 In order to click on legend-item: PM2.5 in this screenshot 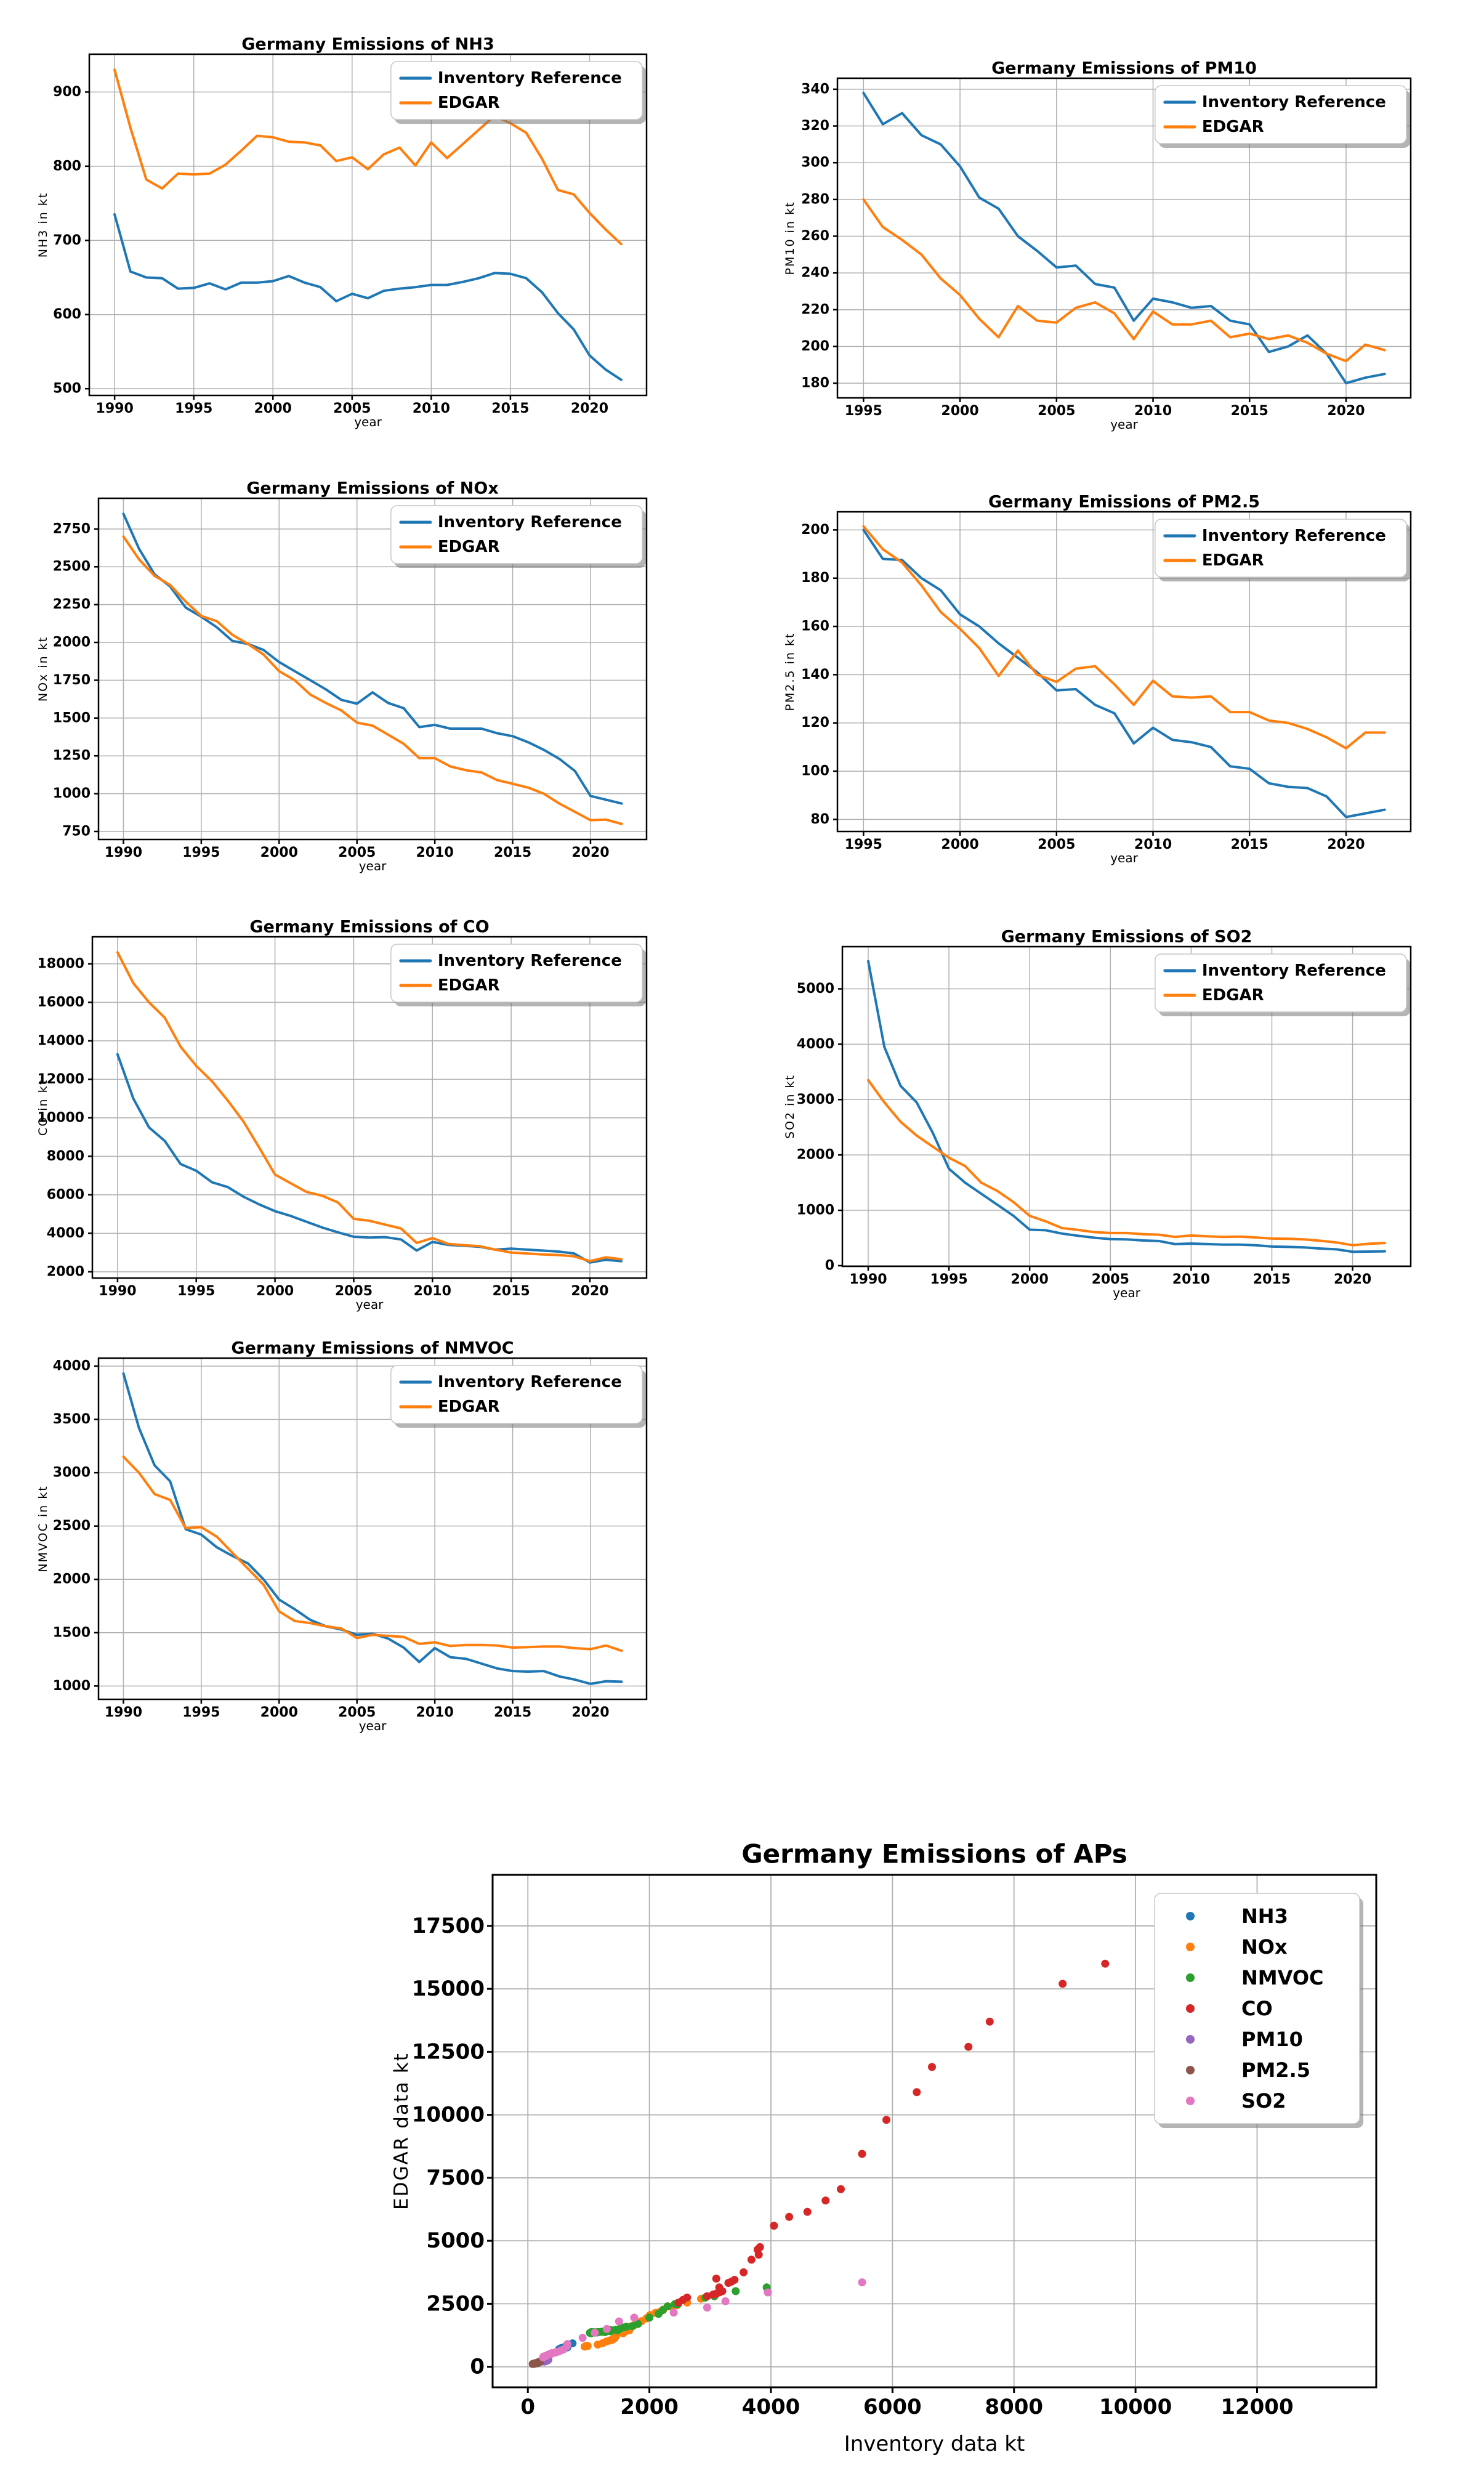, I will do `click(1248, 2070)`.